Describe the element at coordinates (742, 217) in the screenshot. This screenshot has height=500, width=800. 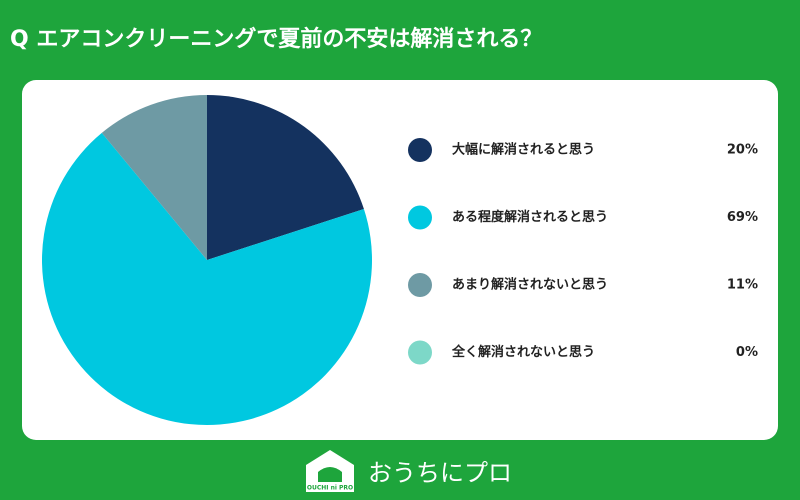
I see `value-label: 69%` at that location.